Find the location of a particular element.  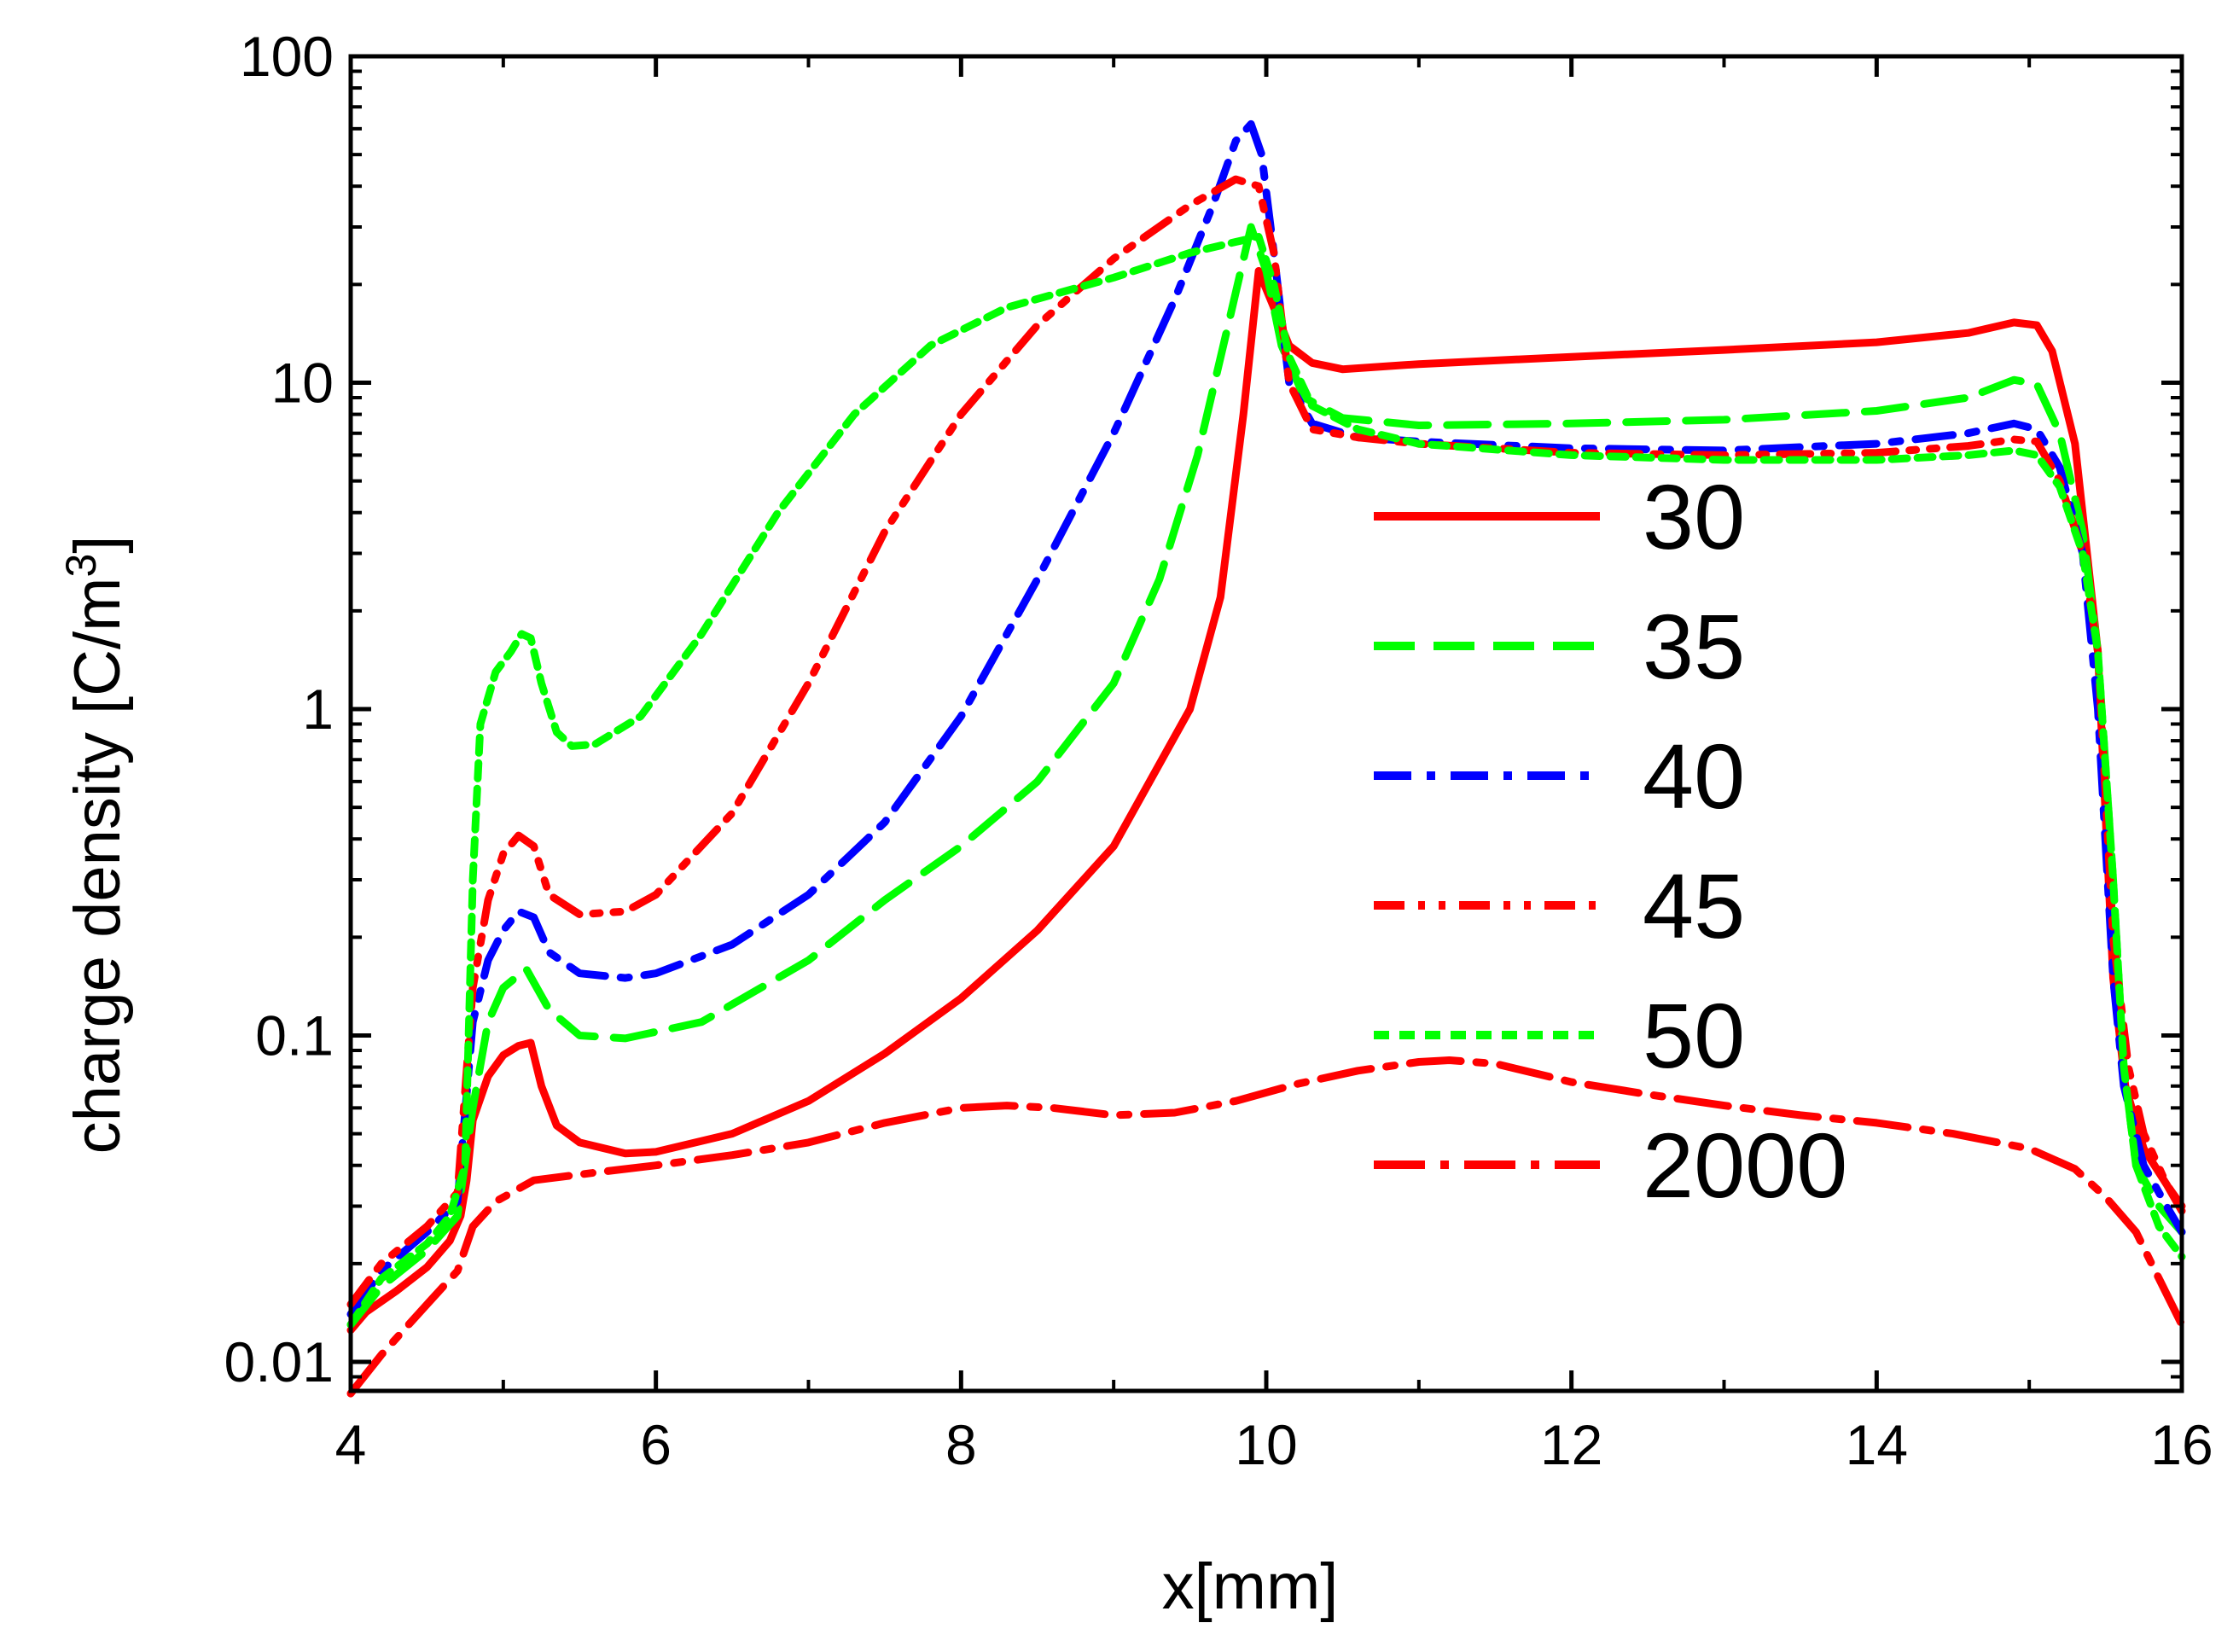

y-axis-label: charge density [C/m3] is located at coordinates (96, 845).